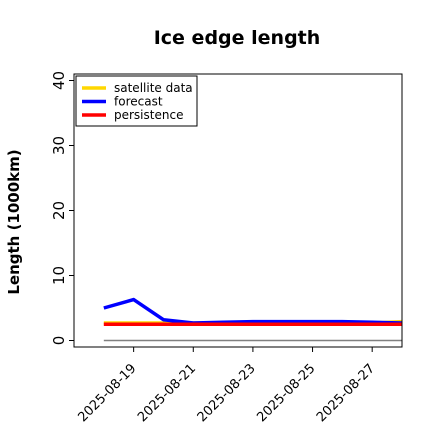  Describe the element at coordinates (59, 80) in the screenshot. I see `y-tick-label: 40` at that location.